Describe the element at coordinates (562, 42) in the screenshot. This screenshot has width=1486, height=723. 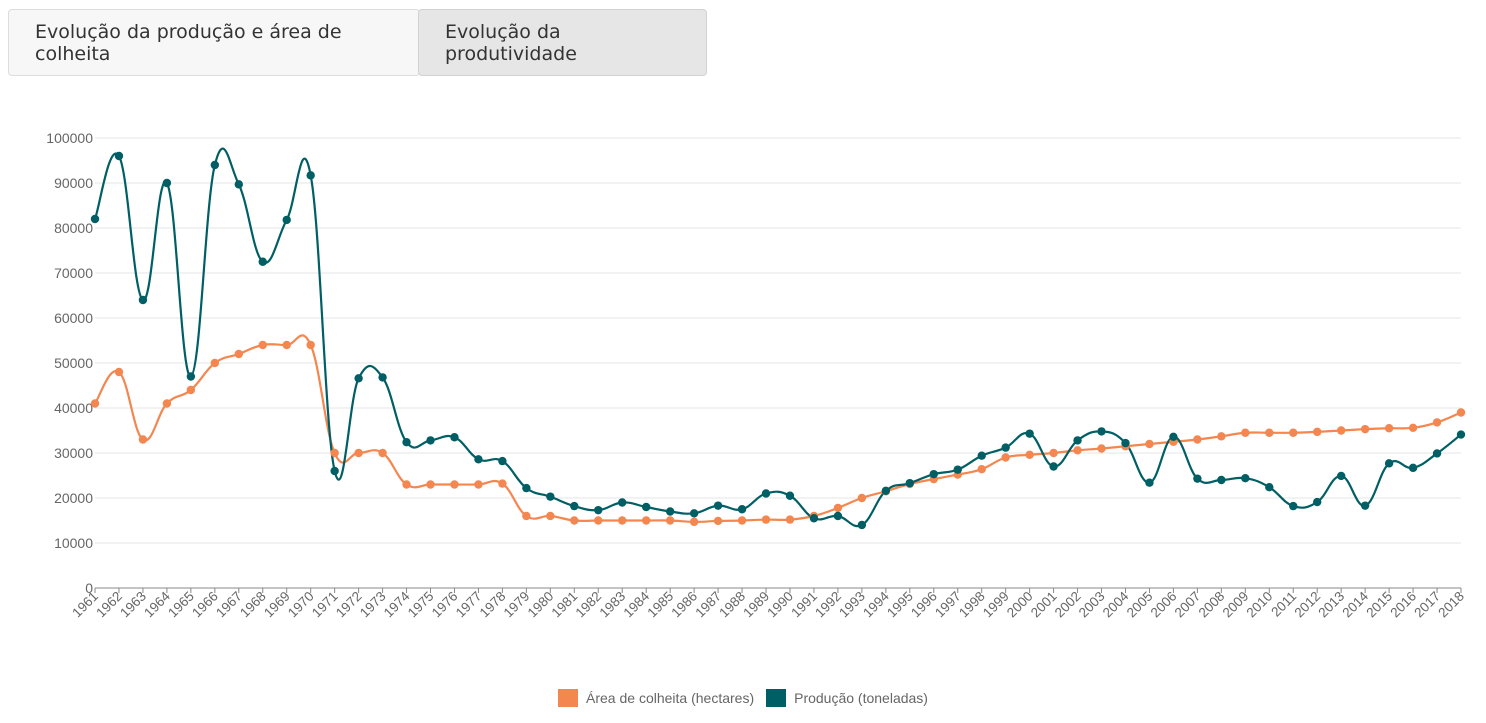
I see `tab-productivity: Evolução da produtividade` at that location.